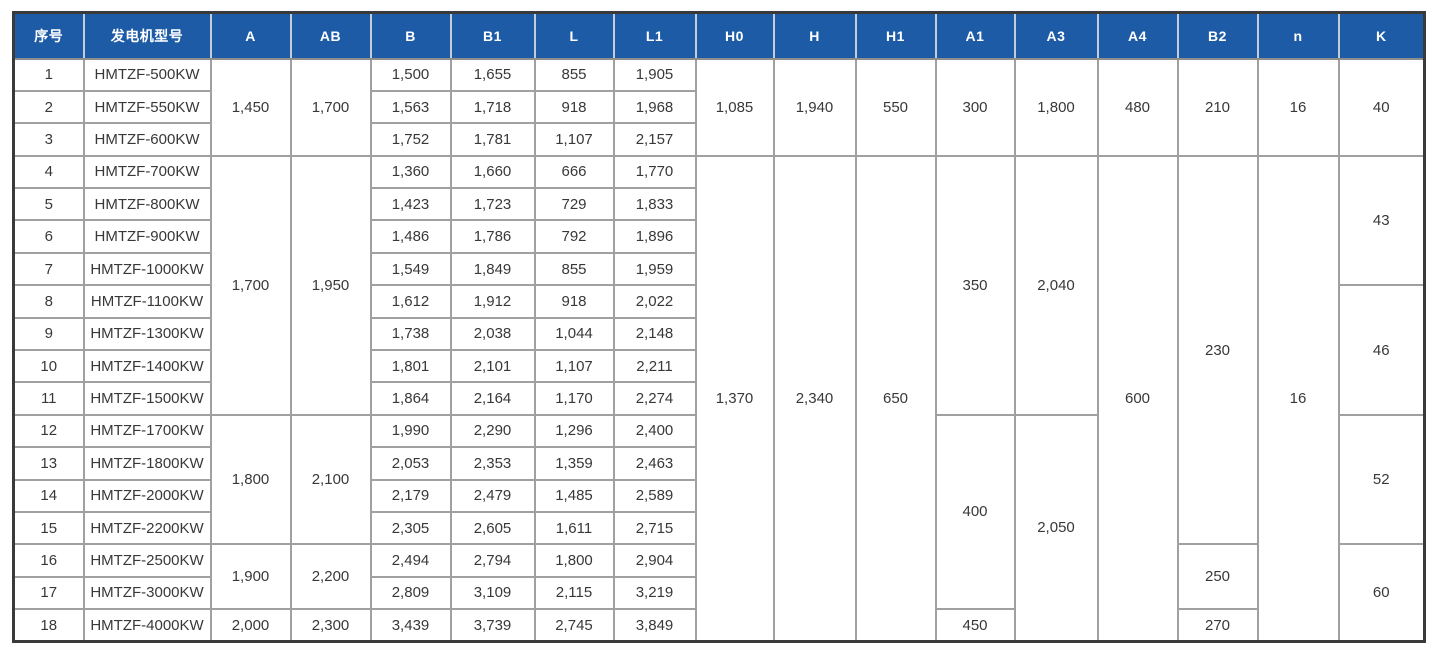 The height and width of the screenshot is (657, 1437). What do you see at coordinates (147, 463) in the screenshot?
I see `table-cell: HMTZF-1800KW` at bounding box center [147, 463].